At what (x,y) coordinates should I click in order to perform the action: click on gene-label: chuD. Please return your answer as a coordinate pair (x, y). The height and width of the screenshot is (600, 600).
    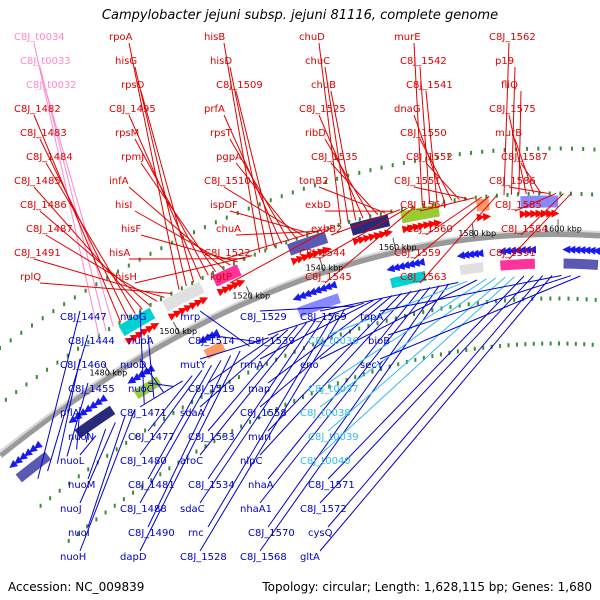
    Looking at the image, I should click on (312, 37).